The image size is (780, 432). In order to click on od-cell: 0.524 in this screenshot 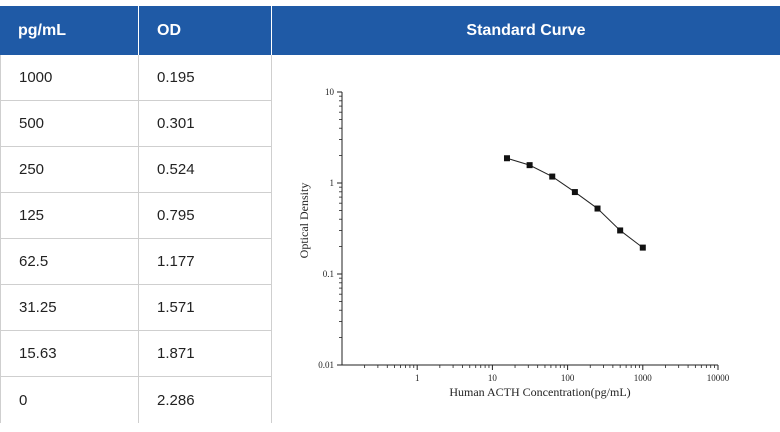, I will do `click(205, 169)`.